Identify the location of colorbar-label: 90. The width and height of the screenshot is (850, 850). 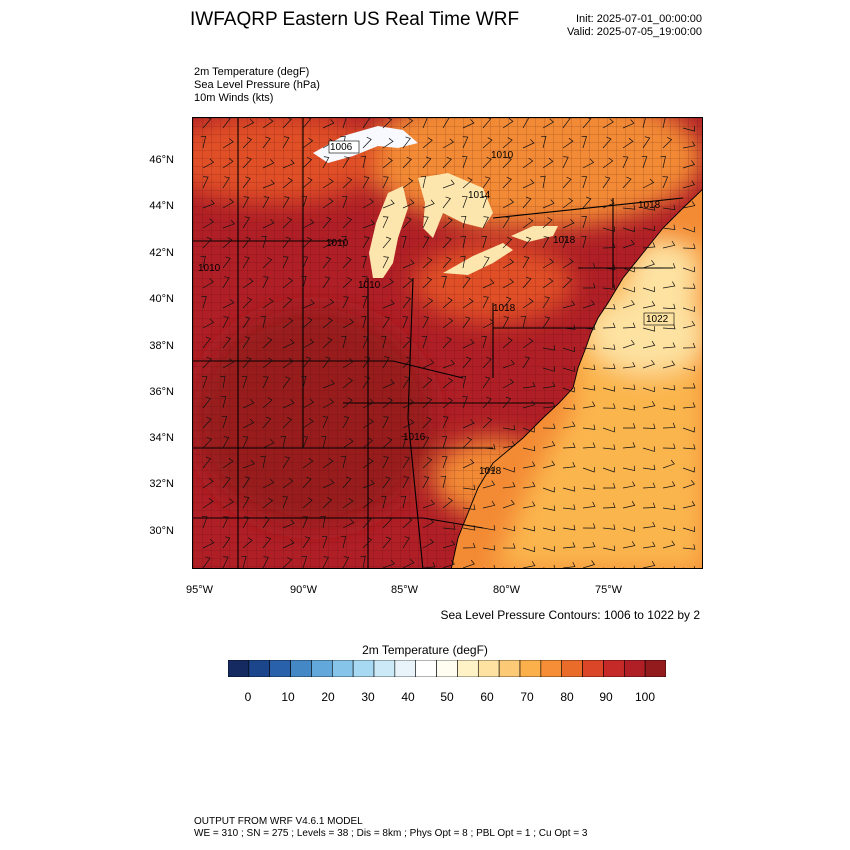
(606, 697).